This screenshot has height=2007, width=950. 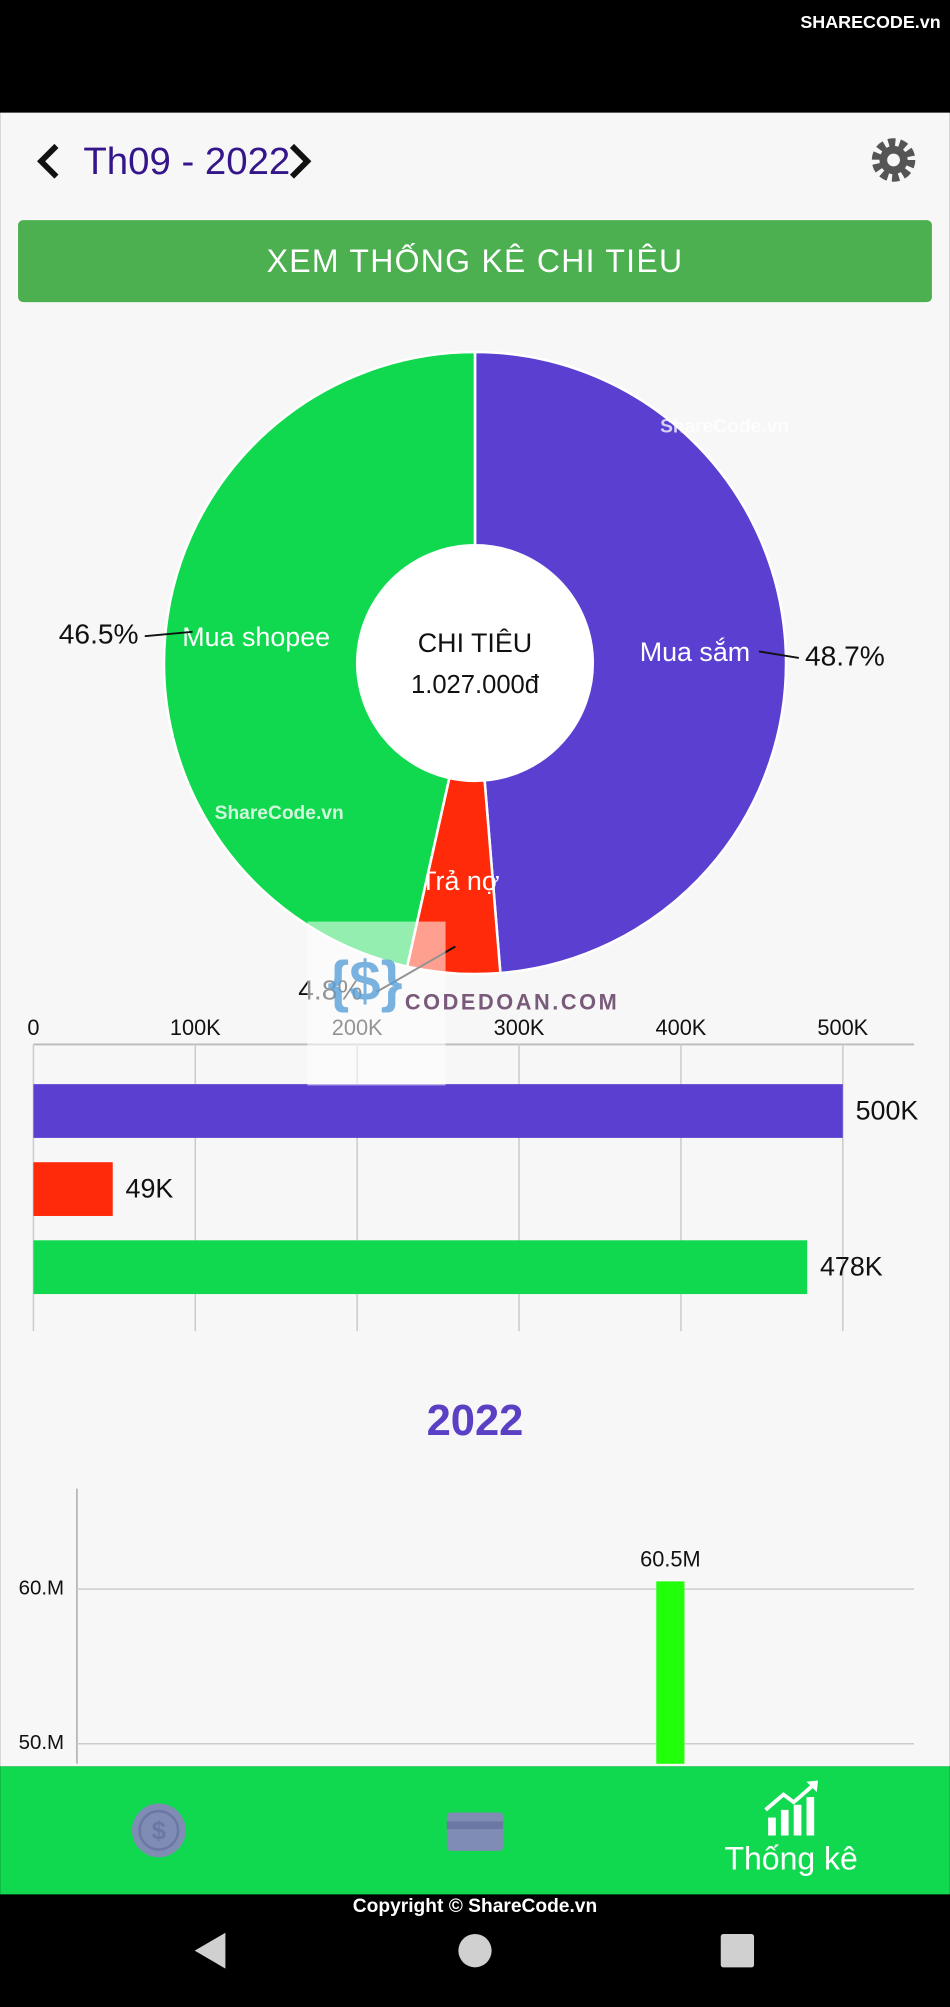 What do you see at coordinates (475, 685) in the screenshot?
I see `pie-center-value: 1.027.000đ` at bounding box center [475, 685].